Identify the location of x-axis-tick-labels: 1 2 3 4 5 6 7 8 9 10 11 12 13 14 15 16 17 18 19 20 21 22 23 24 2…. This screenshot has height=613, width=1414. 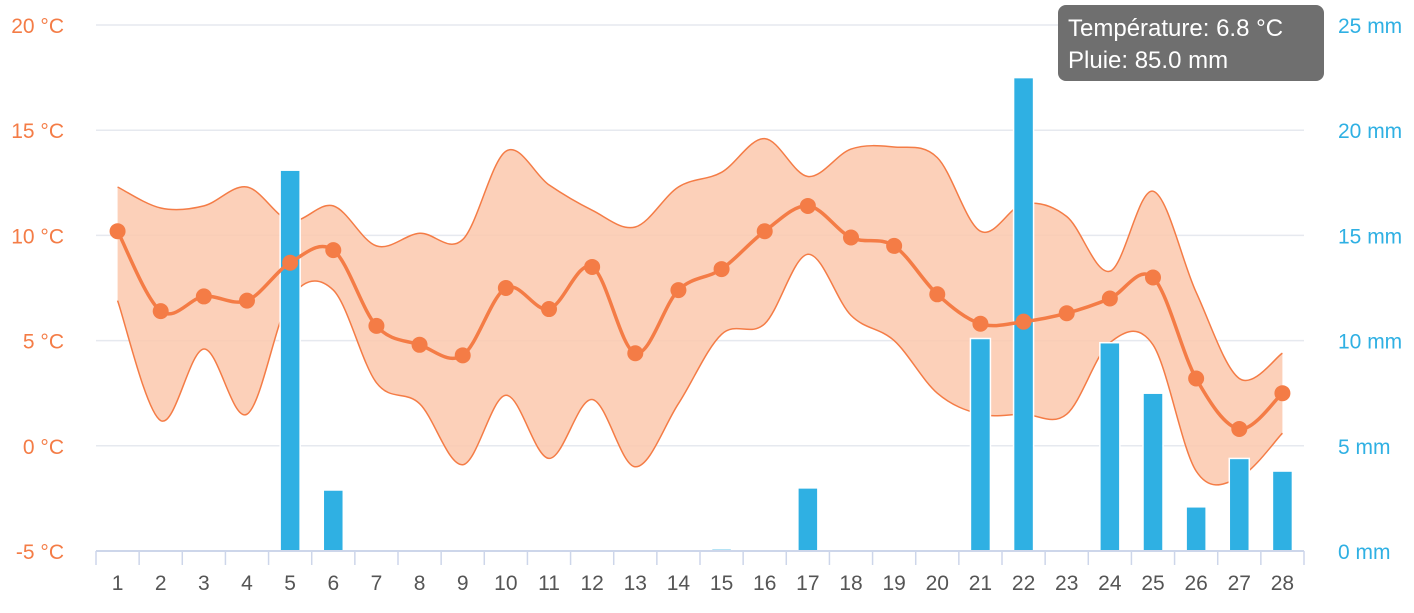
(703, 583).